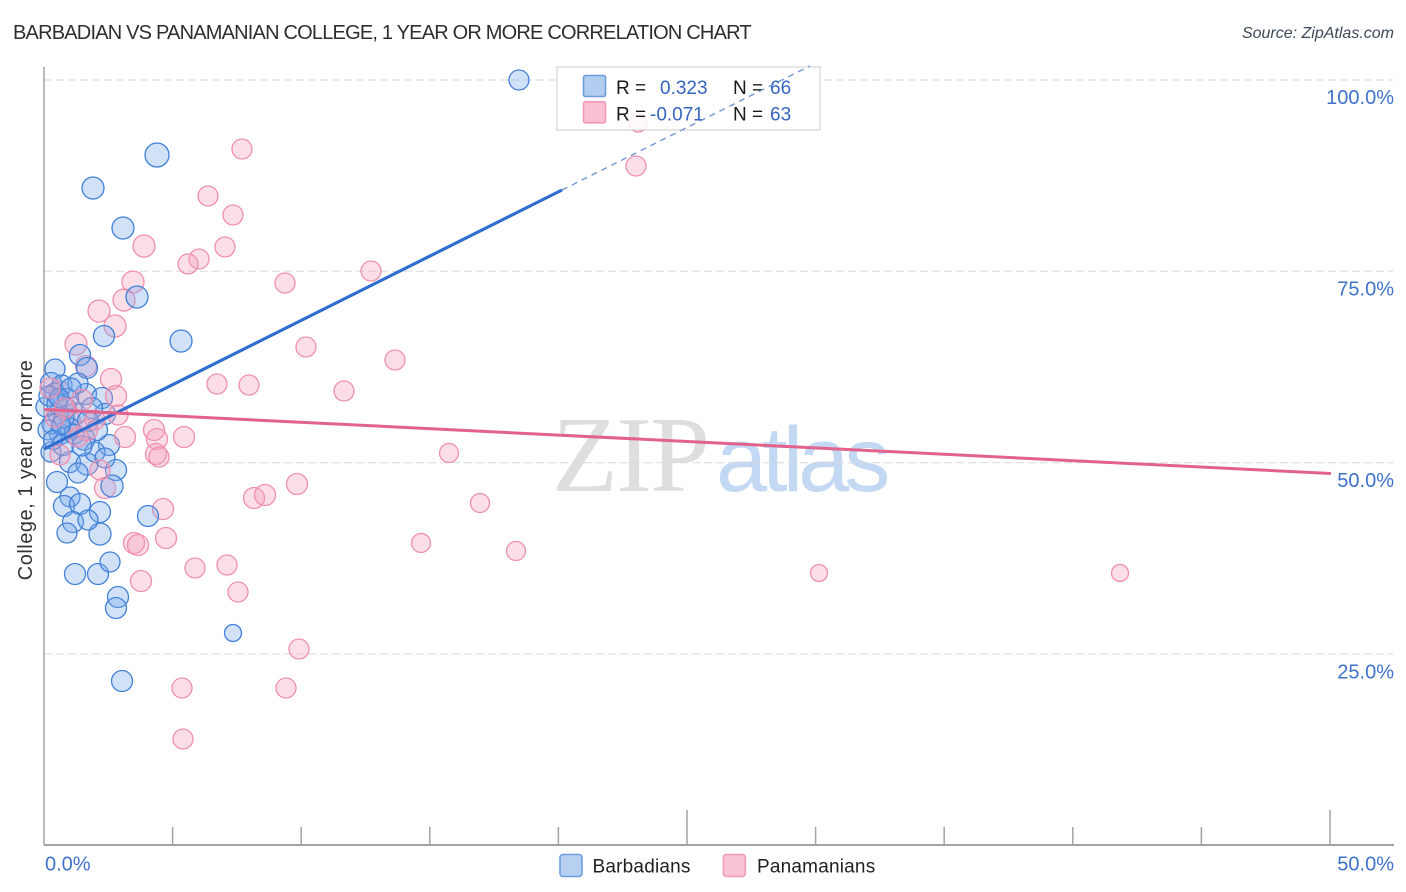 Image resolution: width=1406 pixels, height=892 pixels. What do you see at coordinates (801, 460) in the screenshot?
I see `svg-text: atlas` at bounding box center [801, 460].